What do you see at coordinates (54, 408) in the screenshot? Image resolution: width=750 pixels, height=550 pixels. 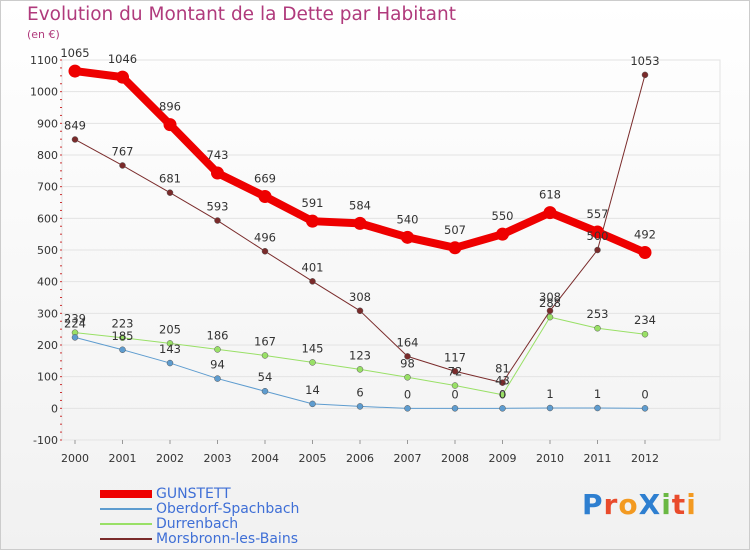 I see `y-tick-label: 0` at bounding box center [54, 408].